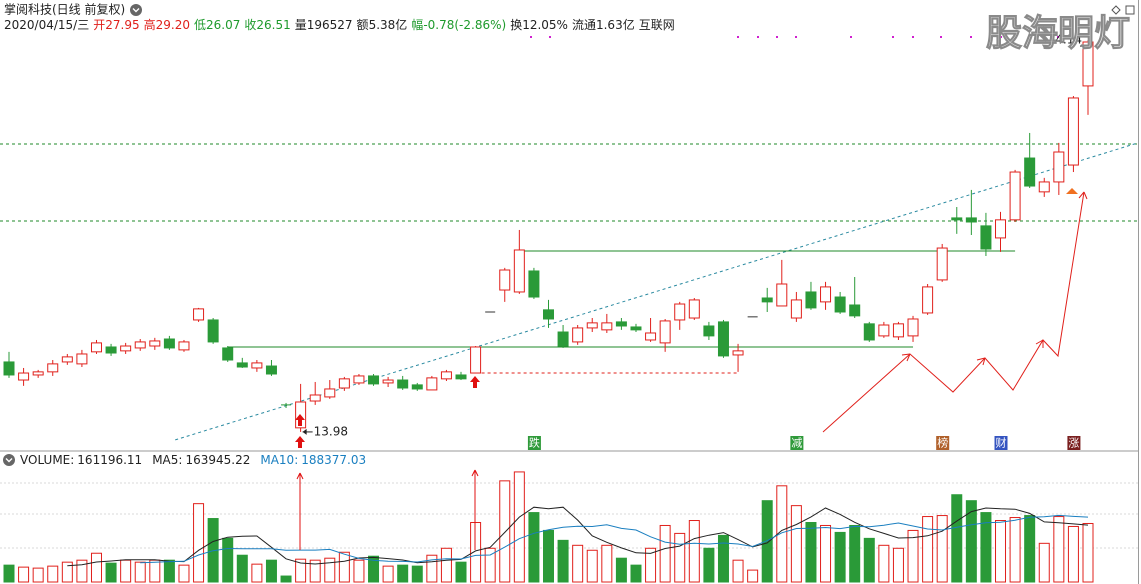 This screenshot has height=584, width=1141. What do you see at coordinates (250, 25) in the screenshot?
I see `info-label: 收` at bounding box center [250, 25].